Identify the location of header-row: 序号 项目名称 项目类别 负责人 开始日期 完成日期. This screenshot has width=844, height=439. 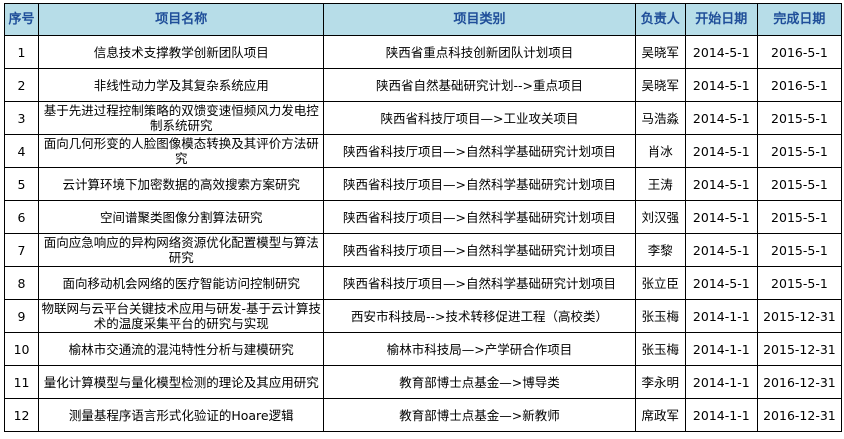
(423, 19).